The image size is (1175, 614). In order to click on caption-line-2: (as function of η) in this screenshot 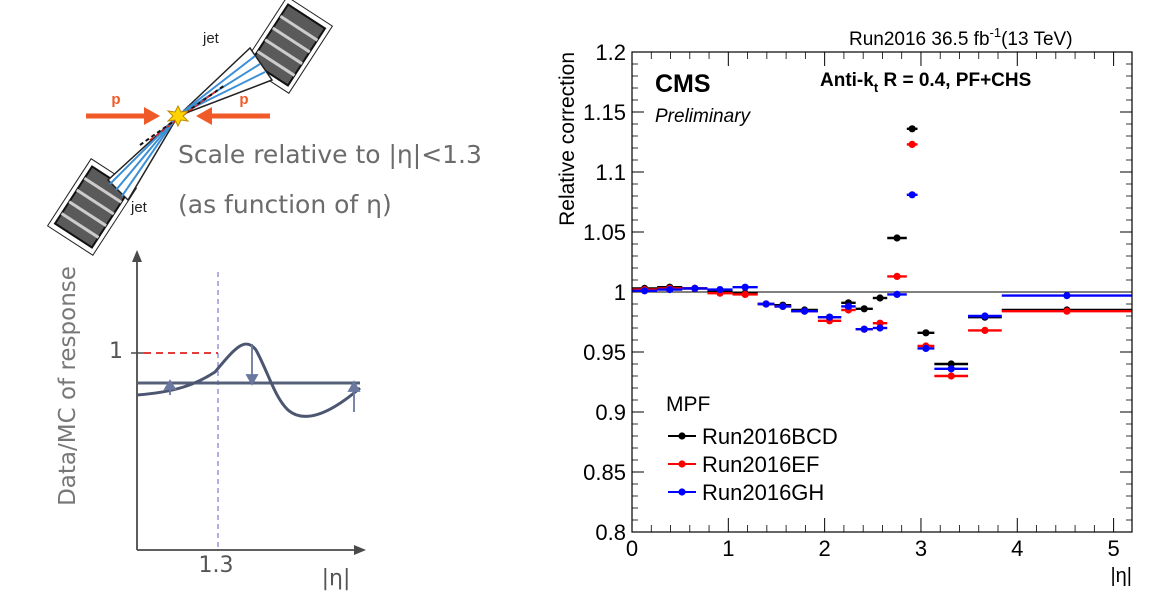, I will do `click(285, 204)`.